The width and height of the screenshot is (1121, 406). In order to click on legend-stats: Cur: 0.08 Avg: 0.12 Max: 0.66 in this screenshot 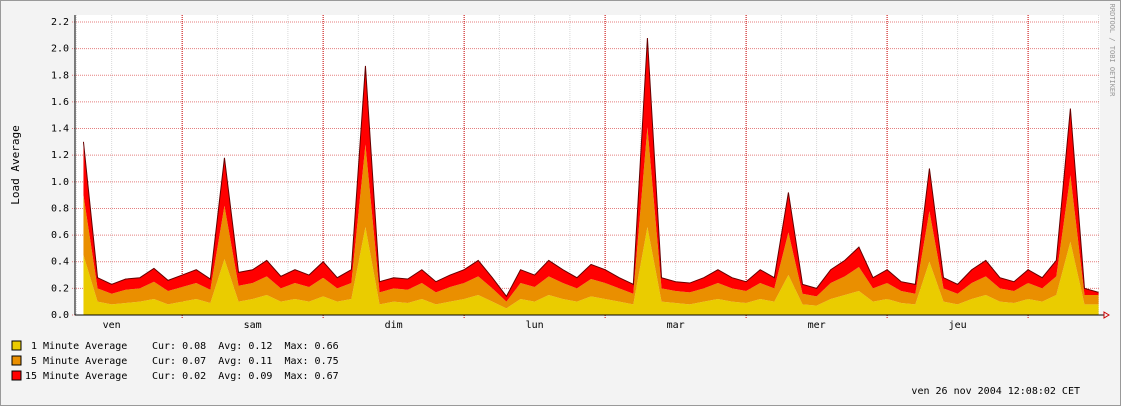, I will do `click(245, 346)`.